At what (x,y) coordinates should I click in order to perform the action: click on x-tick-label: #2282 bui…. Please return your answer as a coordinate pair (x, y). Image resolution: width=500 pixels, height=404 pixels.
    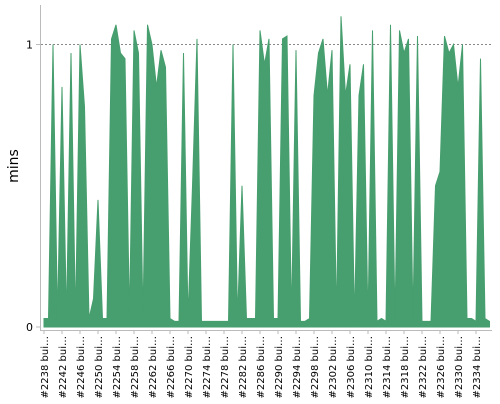
    Looking at the image, I should click on (243, 367).